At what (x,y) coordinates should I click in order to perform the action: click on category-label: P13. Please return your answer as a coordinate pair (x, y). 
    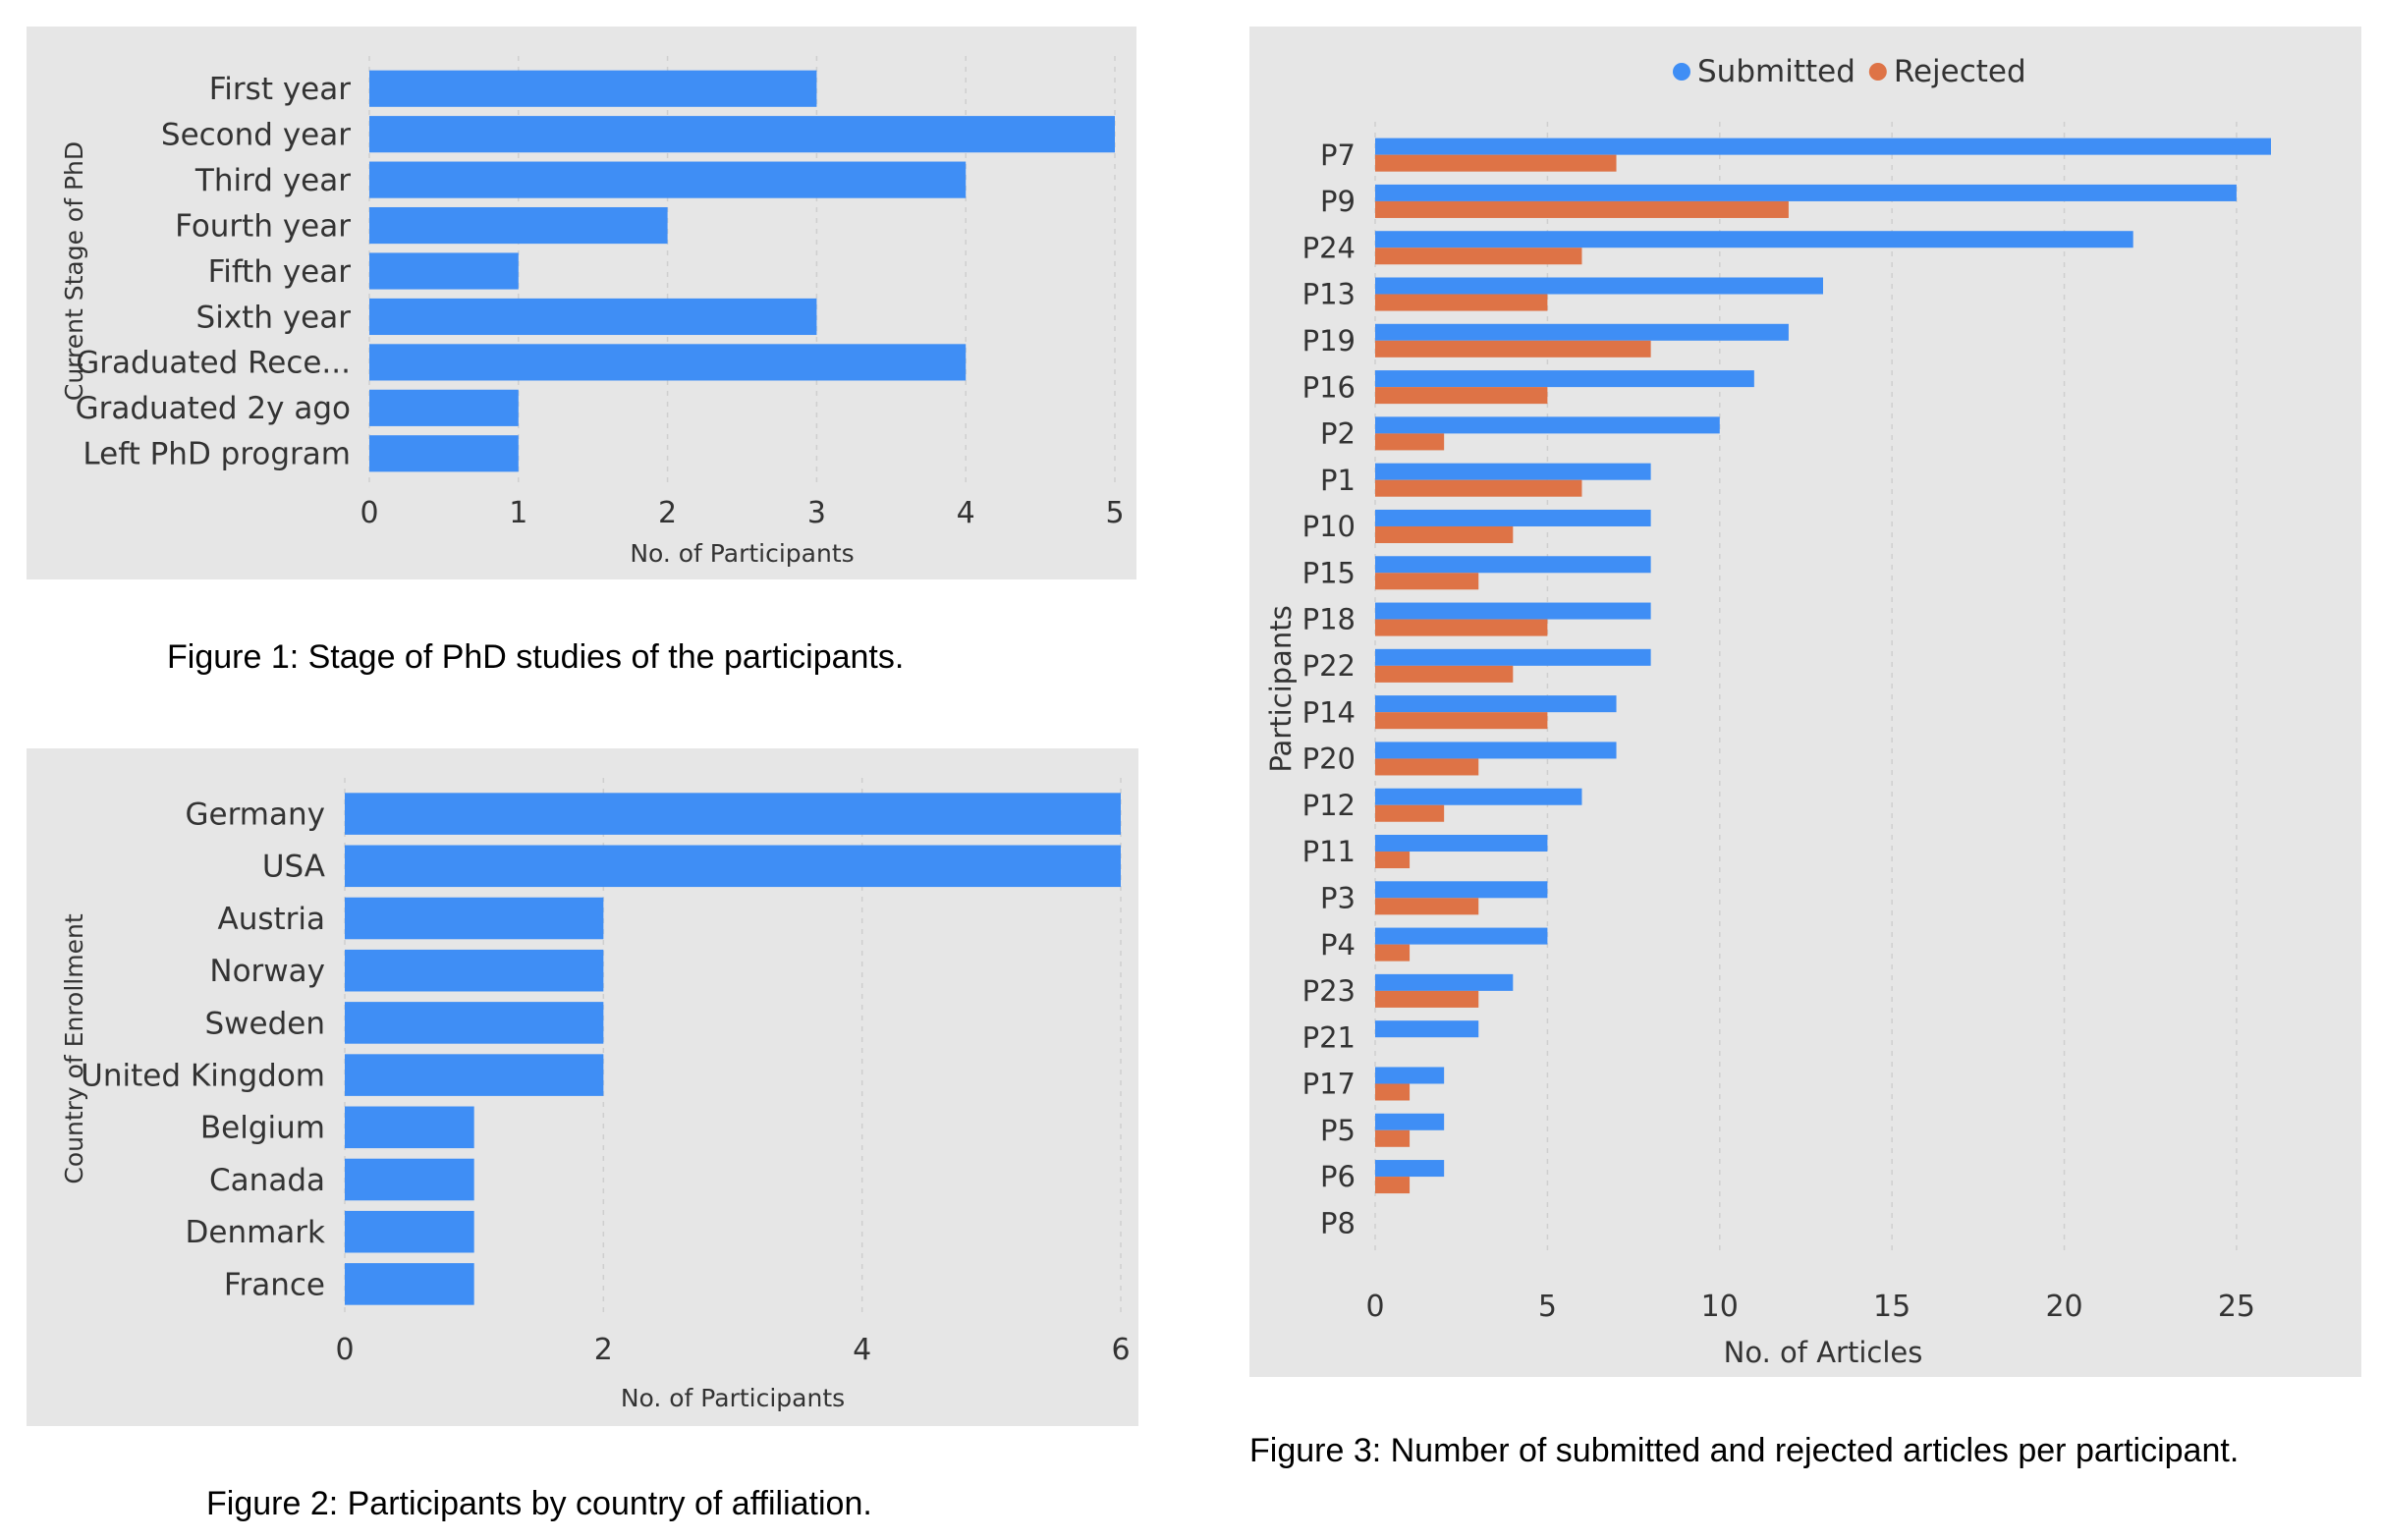
    Looking at the image, I should click on (1329, 294).